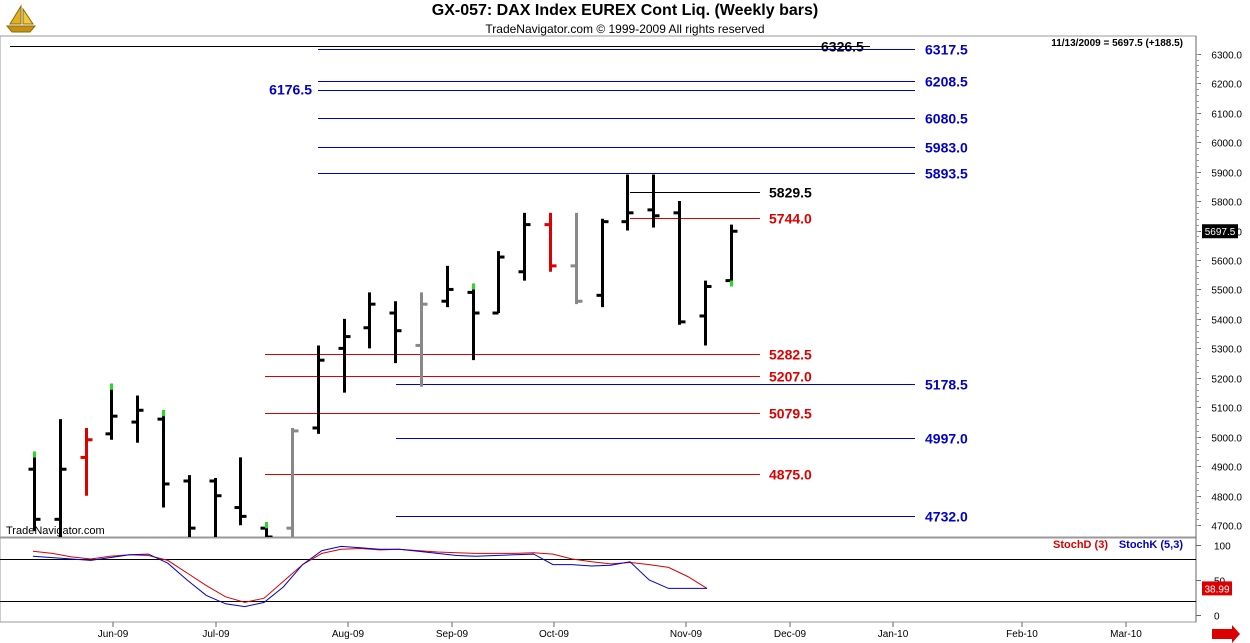 The width and height of the screenshot is (1250, 643). I want to click on y-tick-label: 5900.0, so click(1226, 174).